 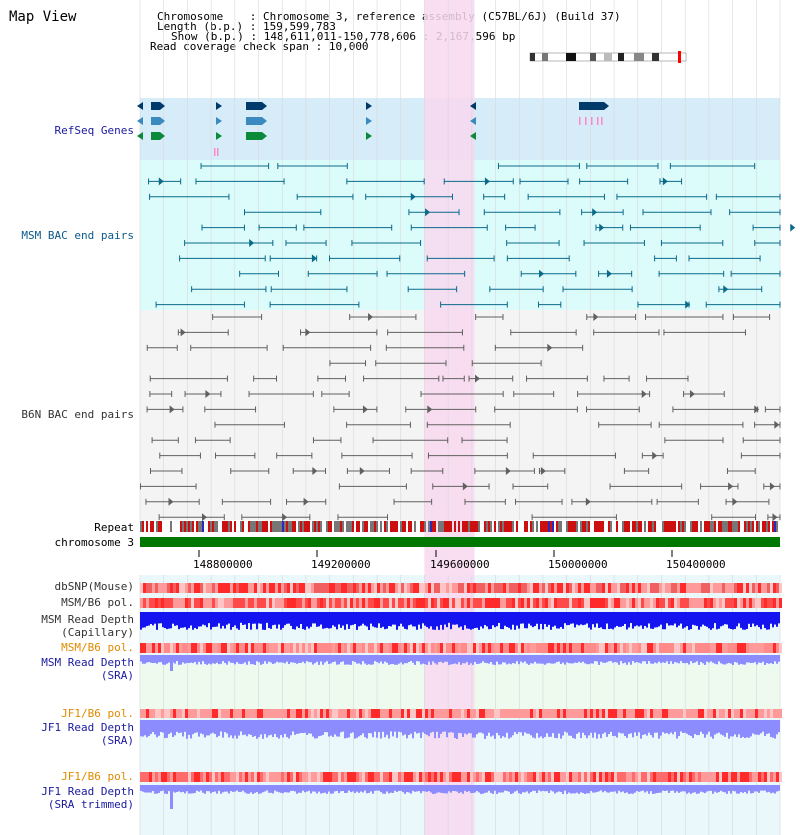 I want to click on track-label-jf1-trimmed: JF1 Read Depth, so click(x=87, y=791).